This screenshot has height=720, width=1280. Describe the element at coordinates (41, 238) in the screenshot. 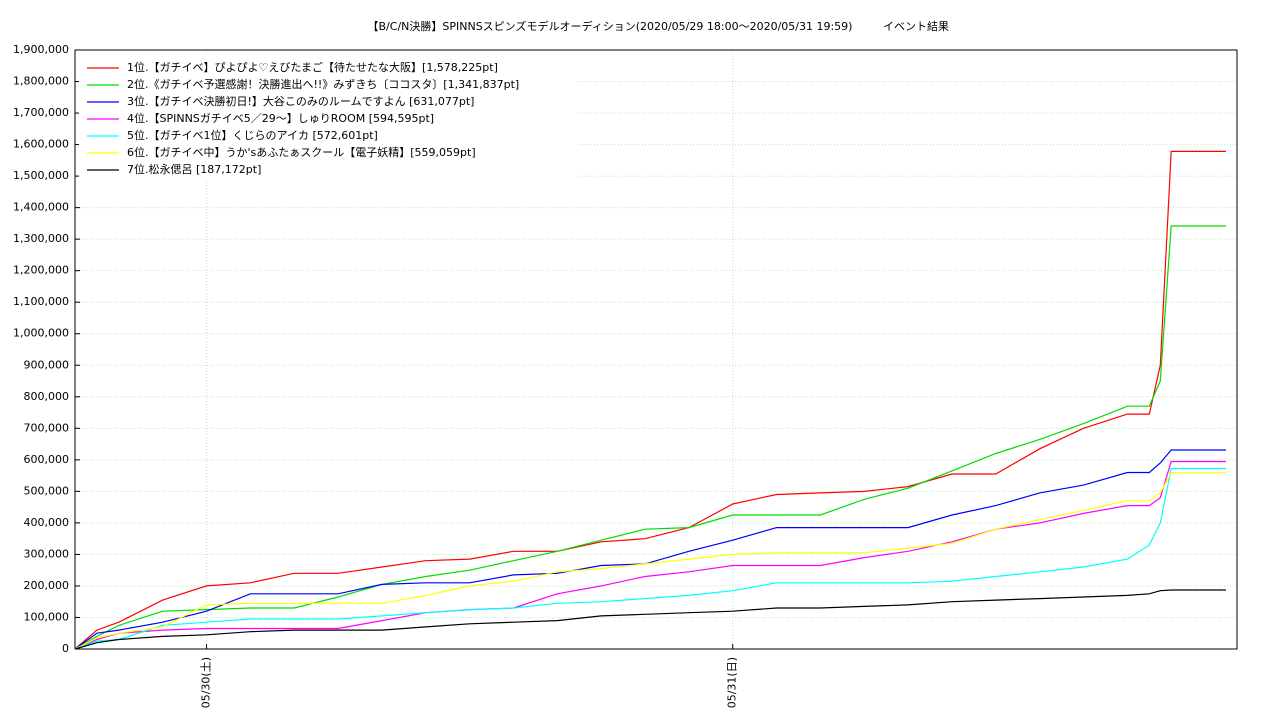

I see `y-tick-label: 1,300,000` at that location.